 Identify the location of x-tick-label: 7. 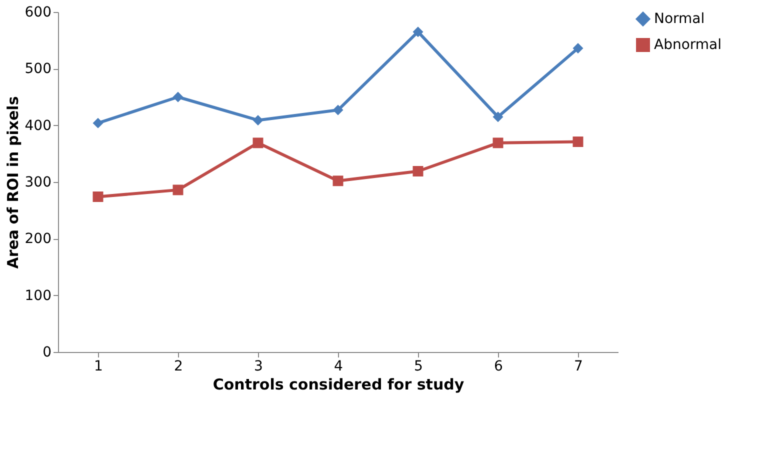
(578, 366).